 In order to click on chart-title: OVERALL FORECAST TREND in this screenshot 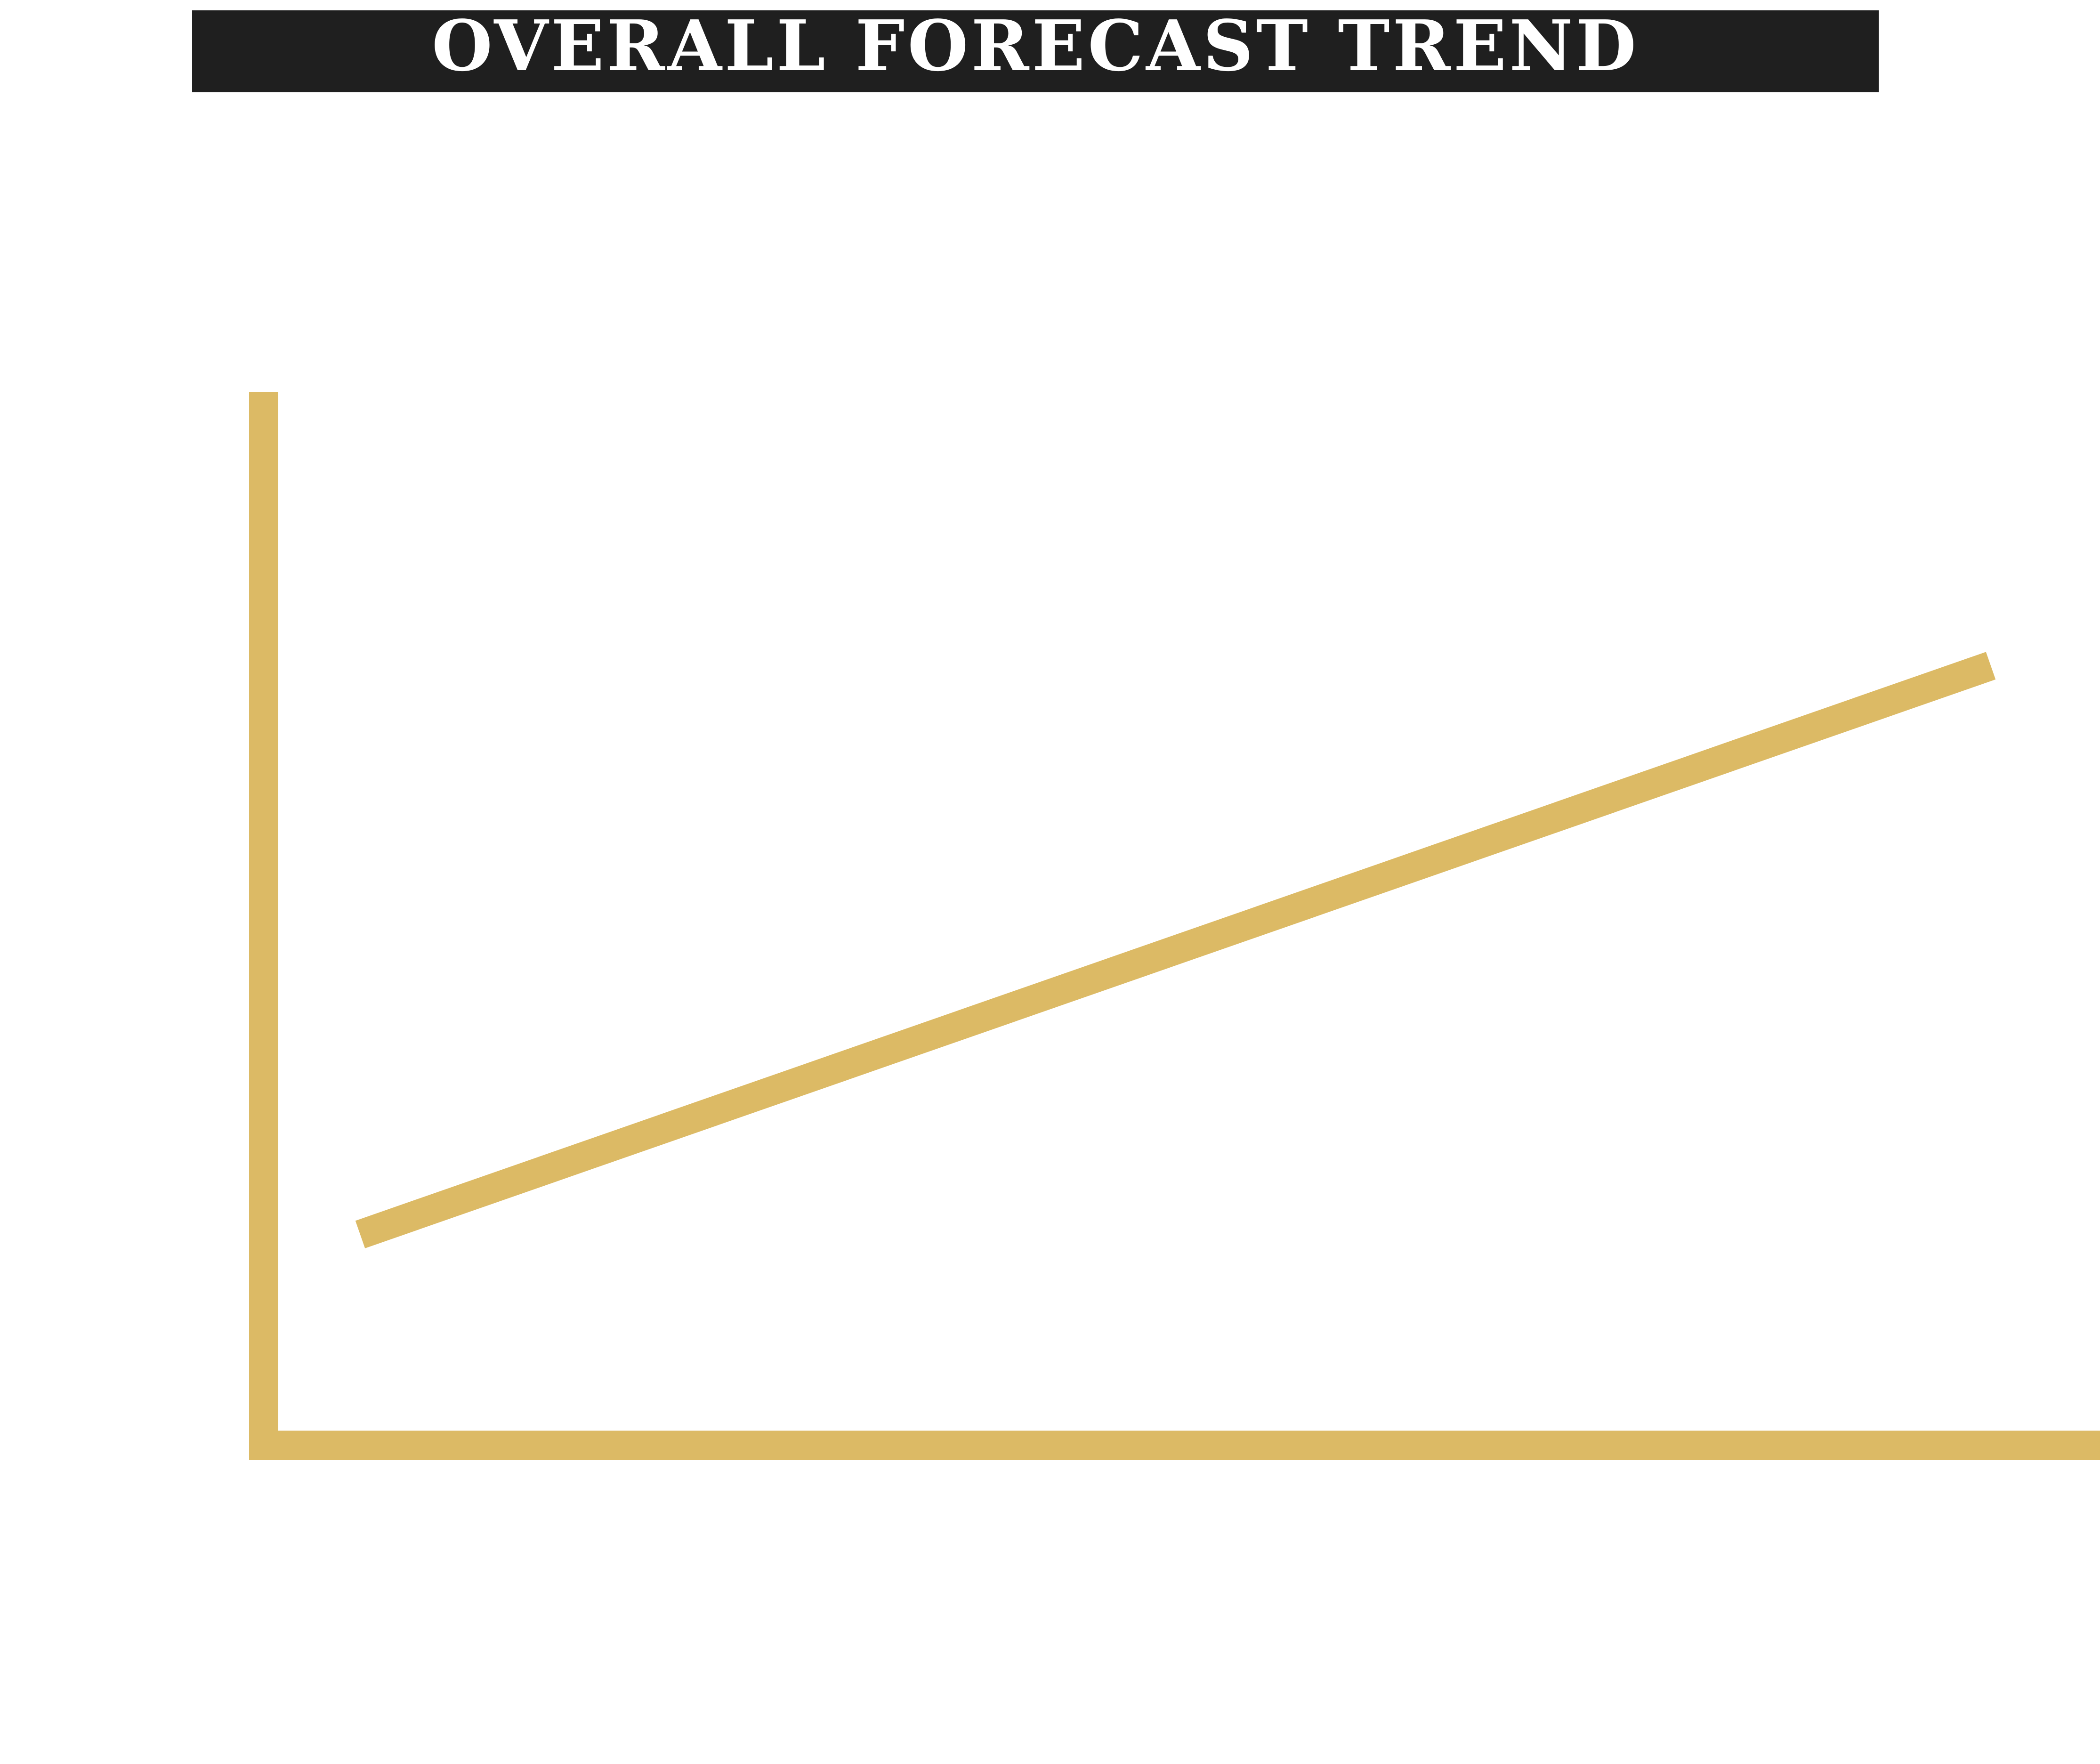, I will do `click(1036, 46)`.